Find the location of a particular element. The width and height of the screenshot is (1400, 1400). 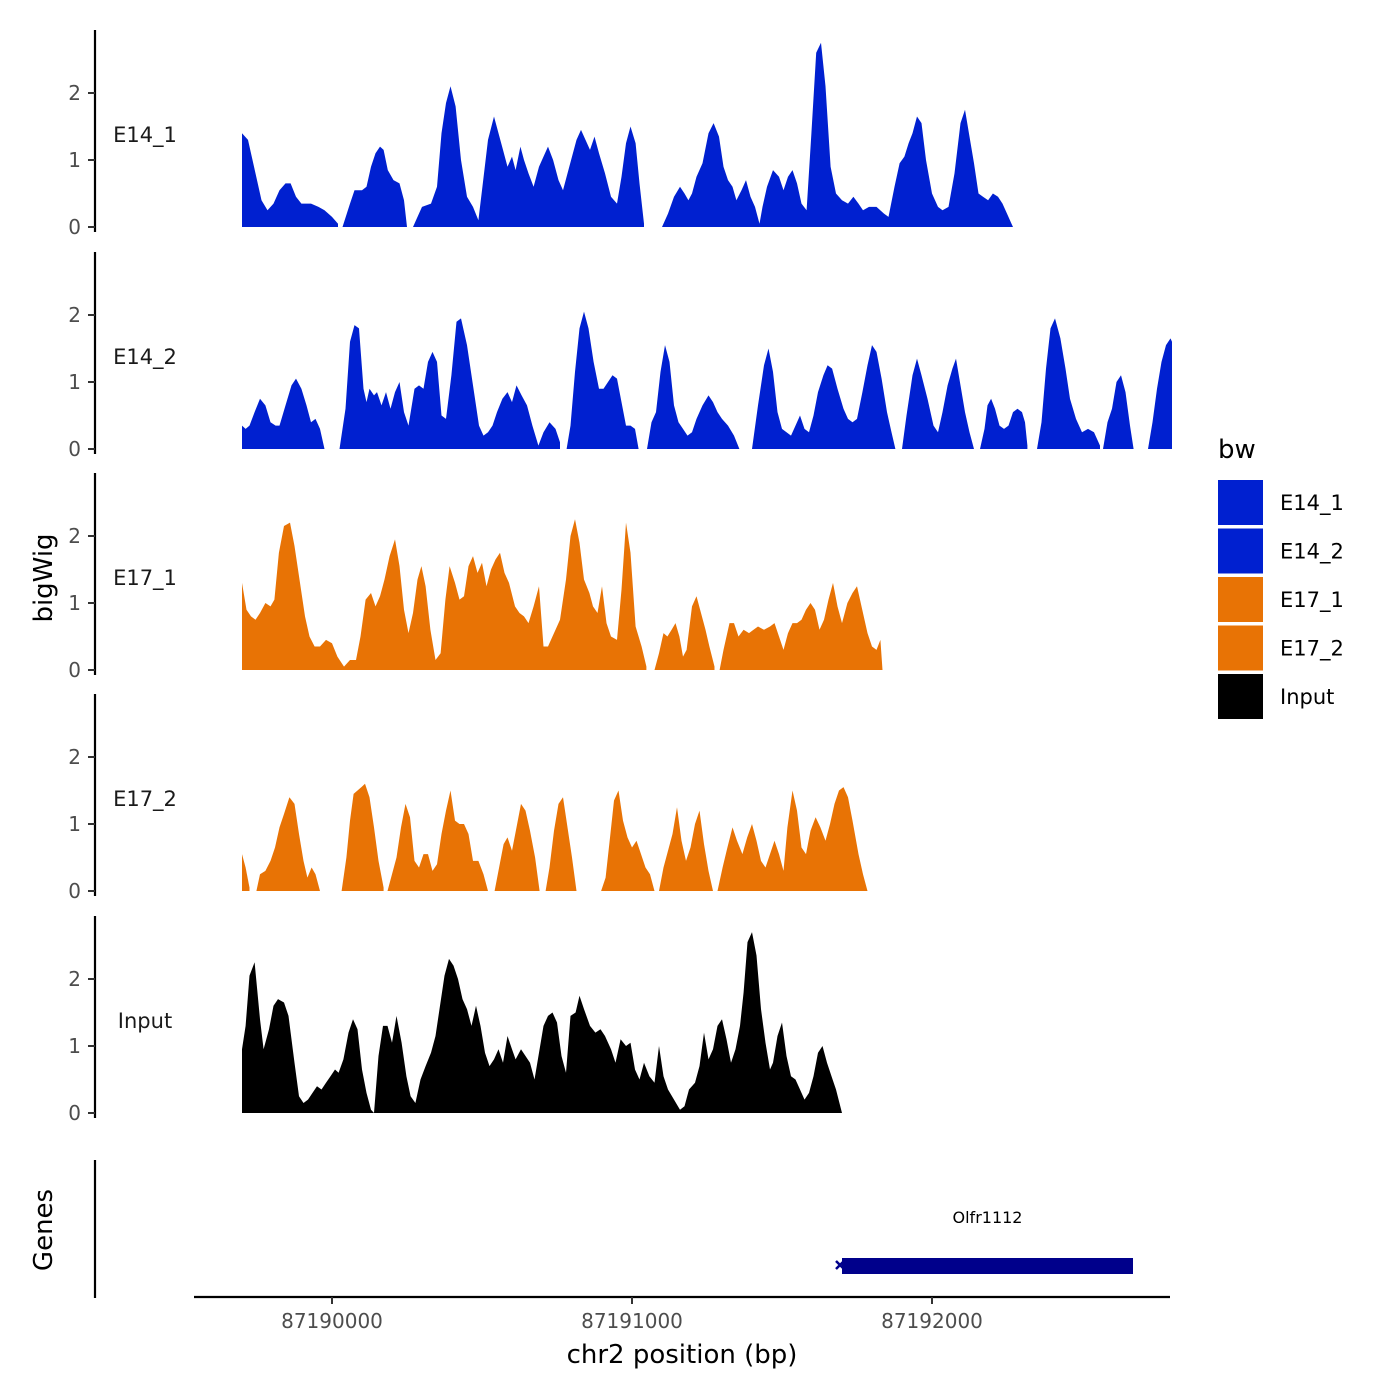

track-panel-E17_2: 0 1 2 E17_2 is located at coordinates (468, 798).